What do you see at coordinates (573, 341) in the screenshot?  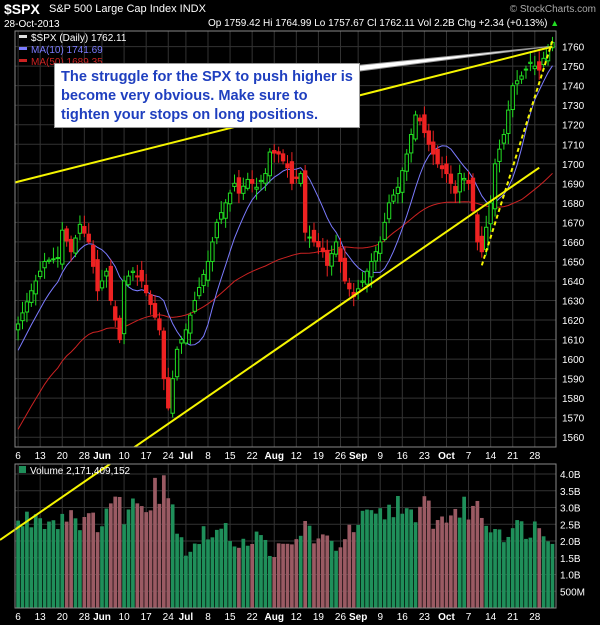 I see `price-tick-label: 1610` at bounding box center [573, 341].